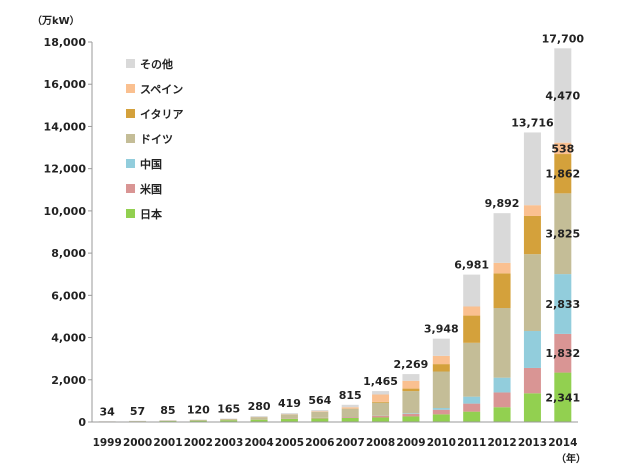 The image size is (638, 470). Describe the element at coordinates (65, 84) in the screenshot. I see `y-tick-label: 16,000` at that location.